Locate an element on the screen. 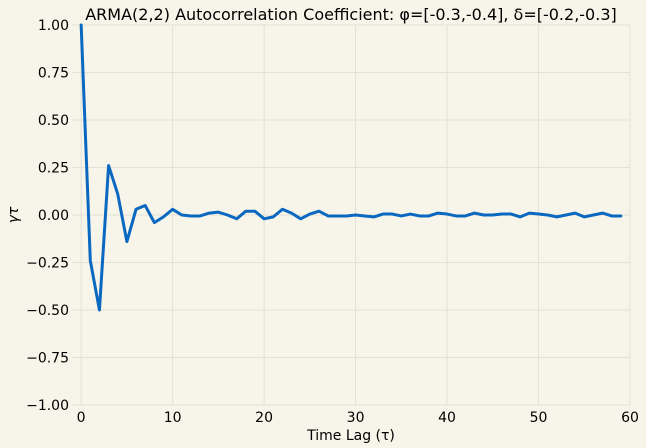 The height and width of the screenshot is (448, 646). y-tick-label: −0.75 is located at coordinates (47, 359).